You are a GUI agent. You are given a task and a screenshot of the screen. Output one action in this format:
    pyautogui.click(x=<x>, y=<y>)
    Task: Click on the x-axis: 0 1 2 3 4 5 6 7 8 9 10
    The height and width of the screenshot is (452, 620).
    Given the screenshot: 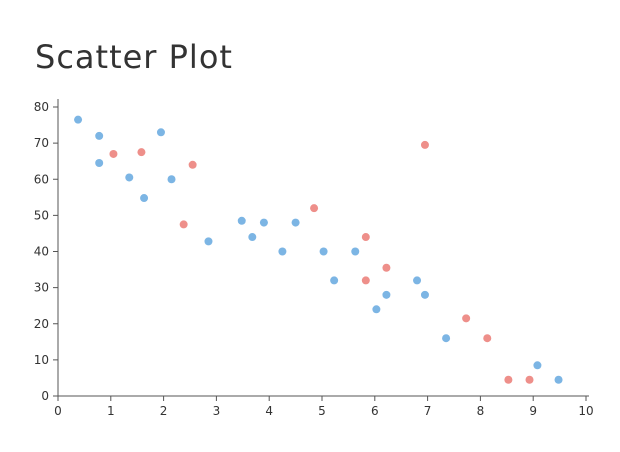 What is the action you would take?
    pyautogui.click(x=324, y=406)
    